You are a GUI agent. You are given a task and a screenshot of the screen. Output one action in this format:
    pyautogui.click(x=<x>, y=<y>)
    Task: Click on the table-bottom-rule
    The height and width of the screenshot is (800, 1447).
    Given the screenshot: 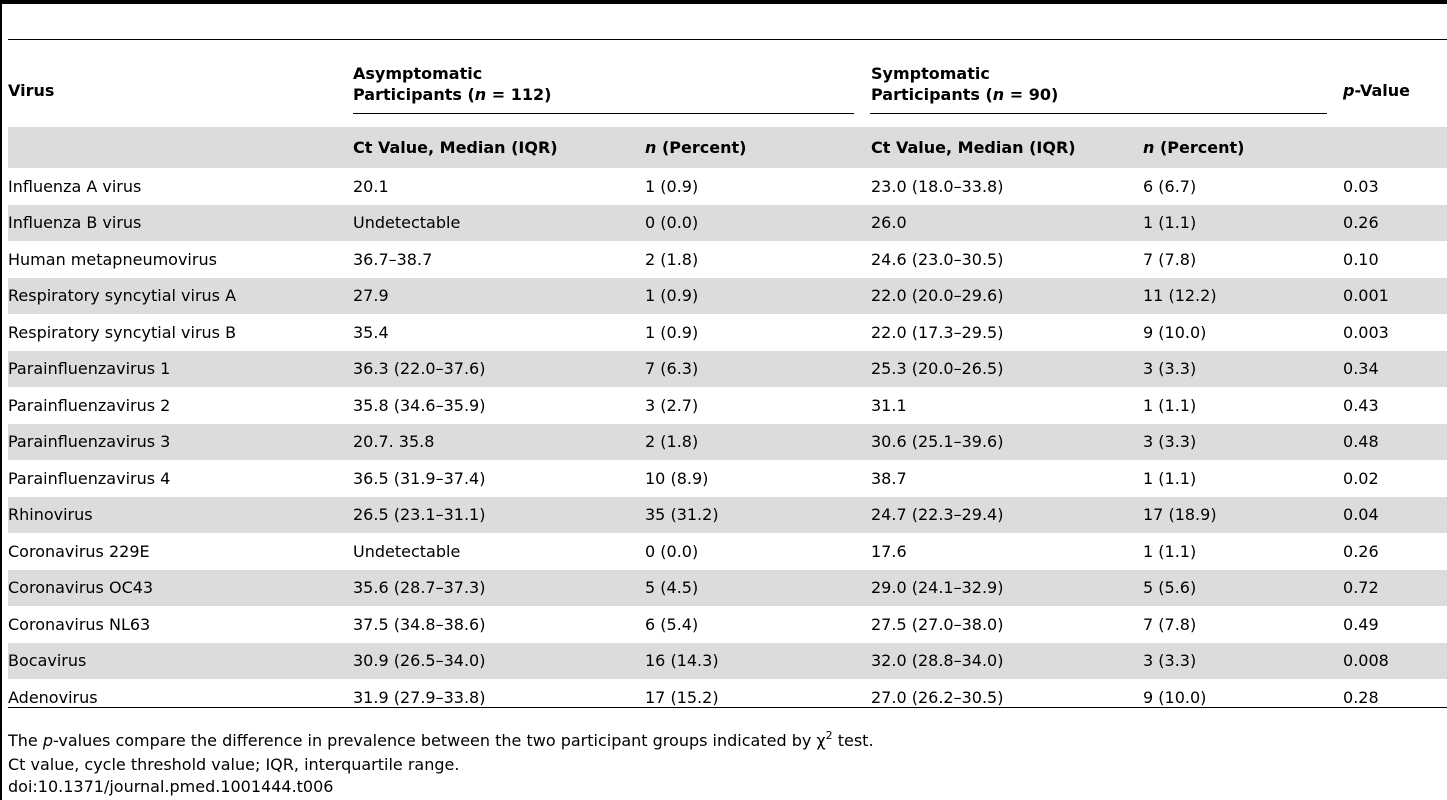 What is the action you would take?
    pyautogui.click(x=727, y=707)
    